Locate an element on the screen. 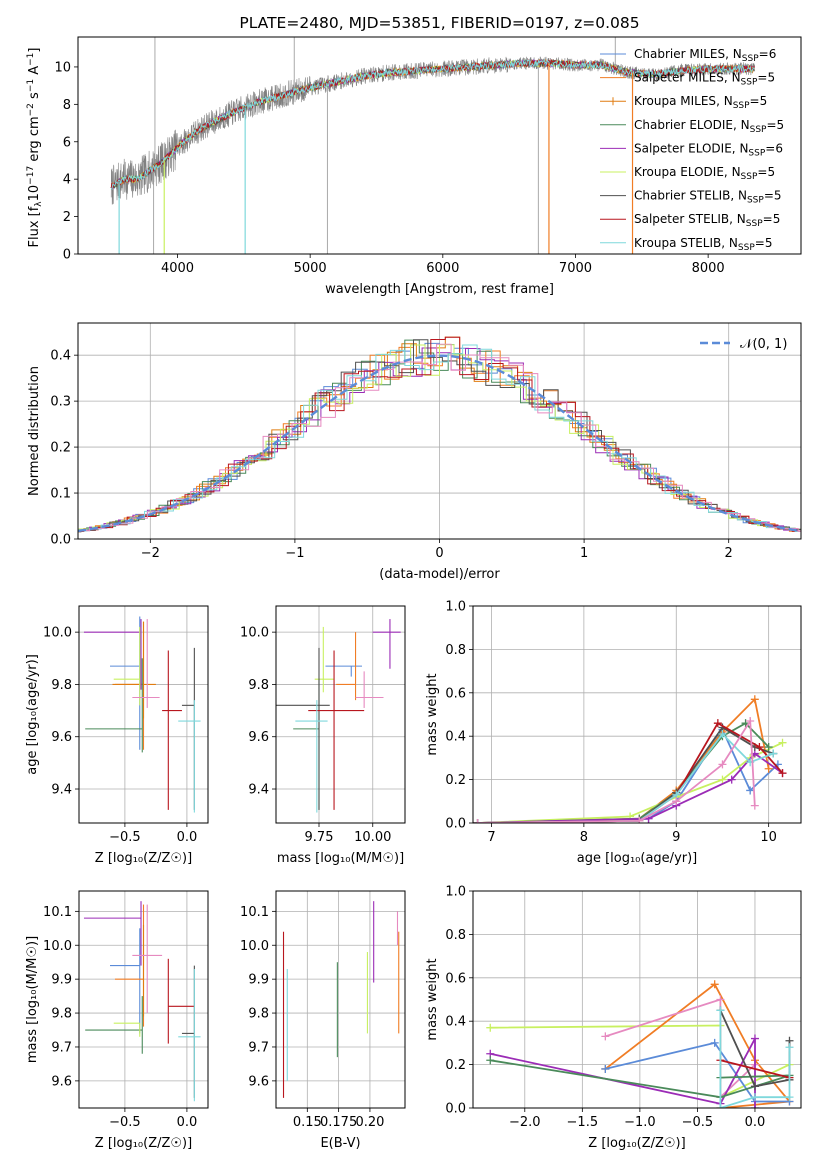 The width and height of the screenshot is (819, 1170). y-tick-label: 9.8 is located at coordinates (61, 1014).